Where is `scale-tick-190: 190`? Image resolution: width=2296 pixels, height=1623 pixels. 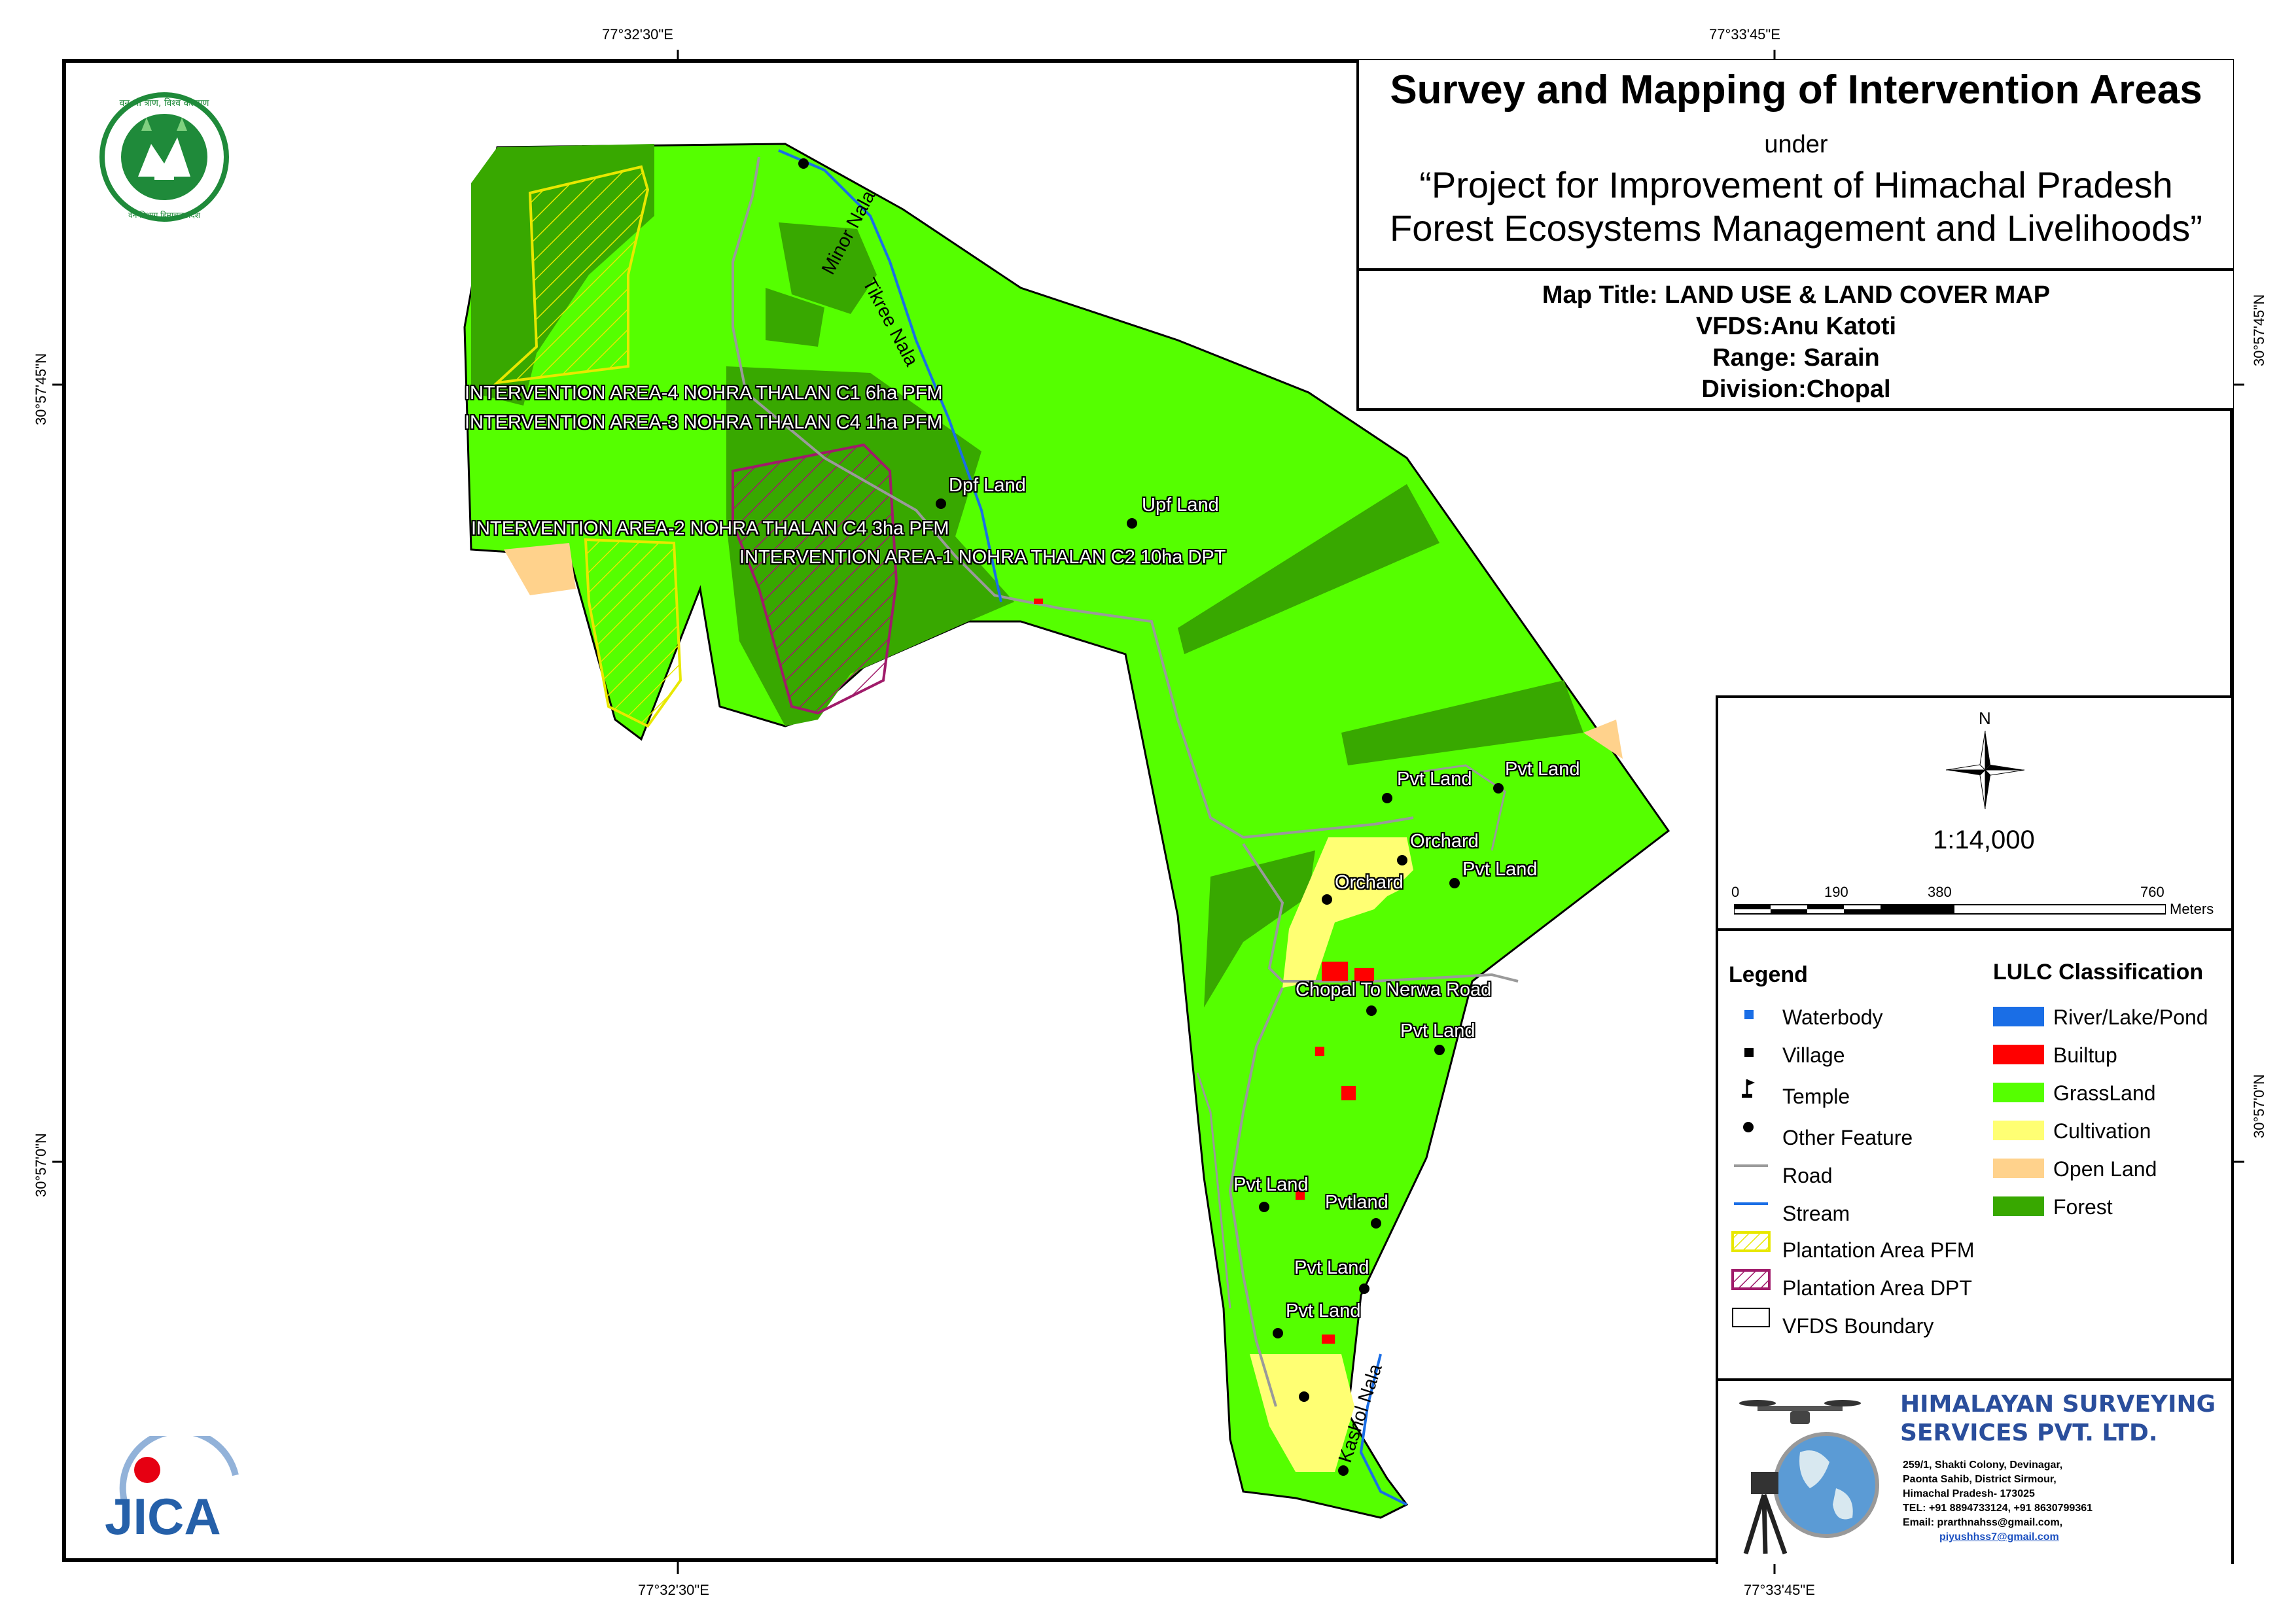
scale-tick-190: 190 is located at coordinates (1836, 892).